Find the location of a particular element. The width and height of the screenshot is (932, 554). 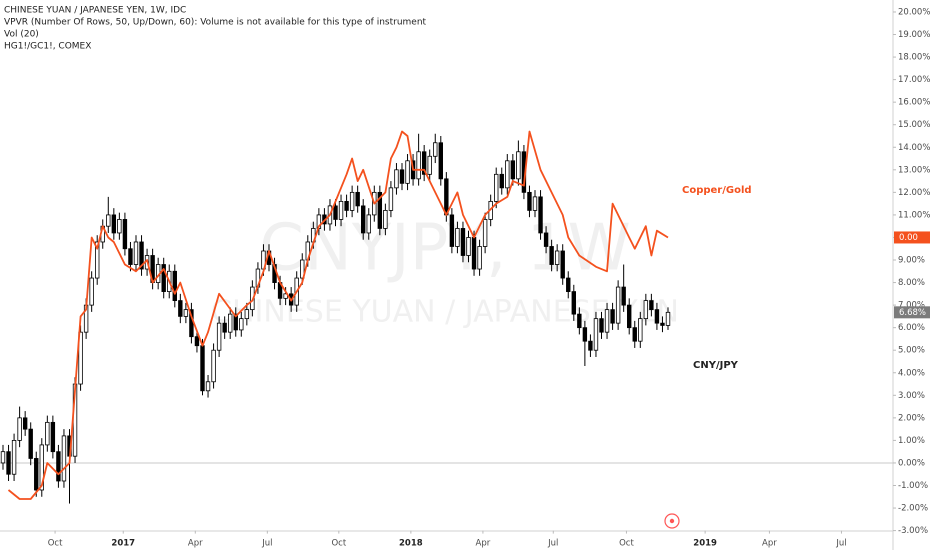

y-tick-label: 15.00% is located at coordinates (914, 125).